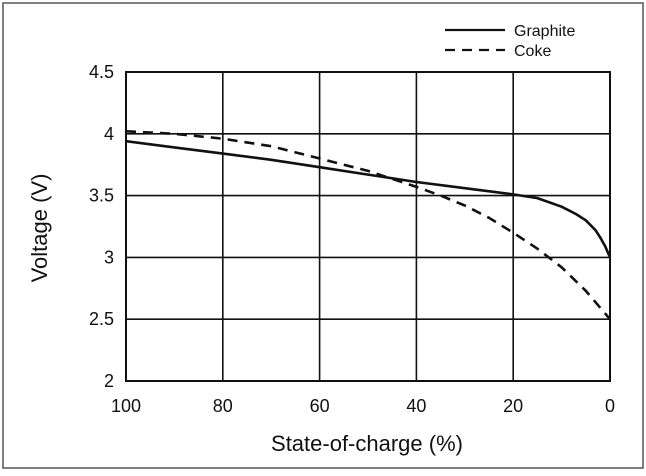 The height and width of the screenshot is (476, 646). I want to click on y-tick-label: 3.5, so click(101, 196).